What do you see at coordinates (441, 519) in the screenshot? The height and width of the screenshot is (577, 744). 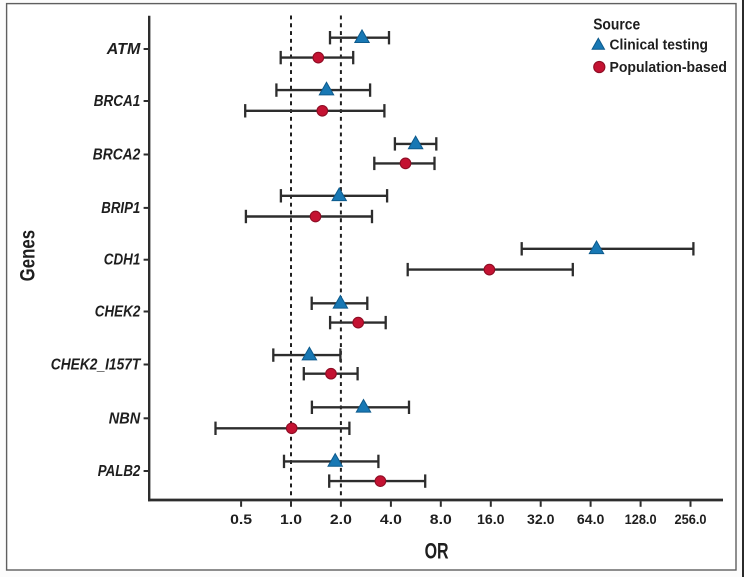 I see `svg-text: 8.0` at bounding box center [441, 519].